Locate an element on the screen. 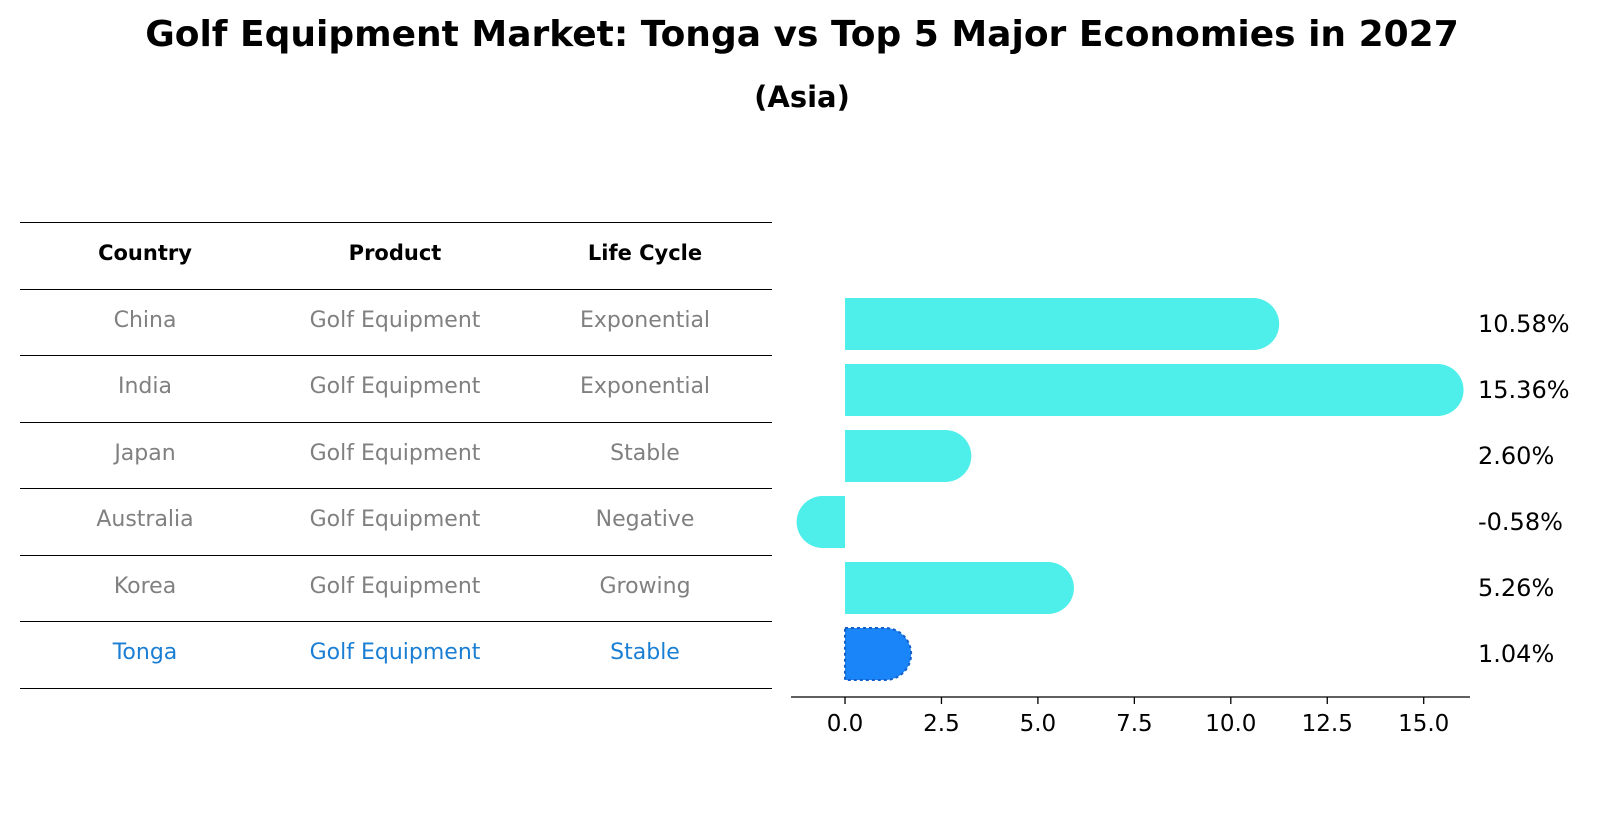 The height and width of the screenshot is (823, 1604). data-label: 15.36% is located at coordinates (1524, 390).